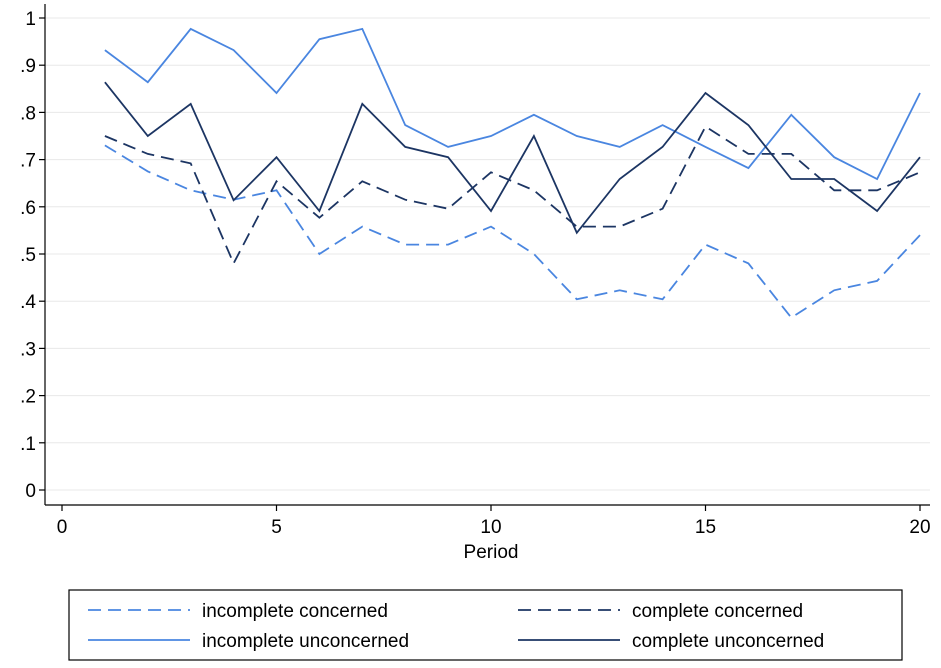 The width and height of the screenshot is (941, 668). Describe the element at coordinates (491, 552) in the screenshot. I see `x-axis-title: Period` at that location.